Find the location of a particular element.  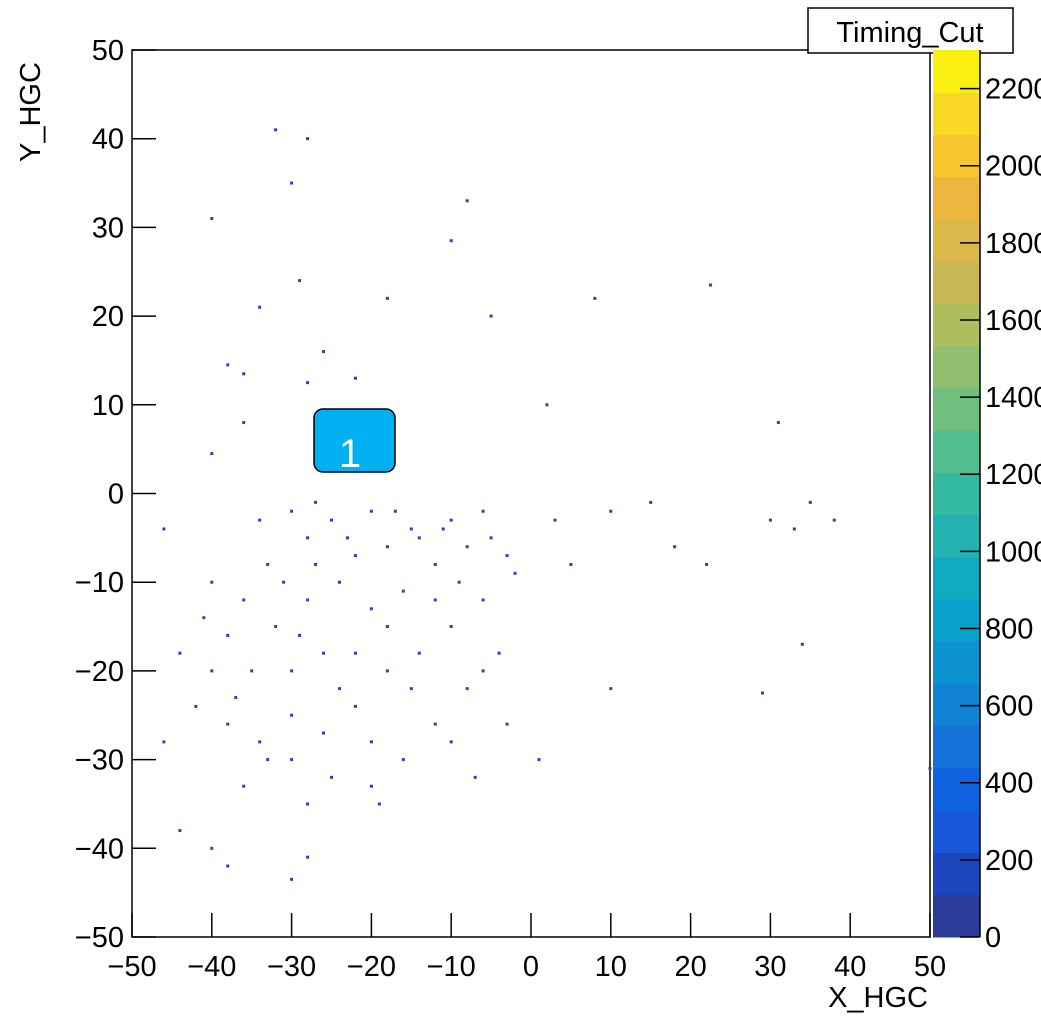

z-tick-label: 1600 is located at coordinates (1013, 321).